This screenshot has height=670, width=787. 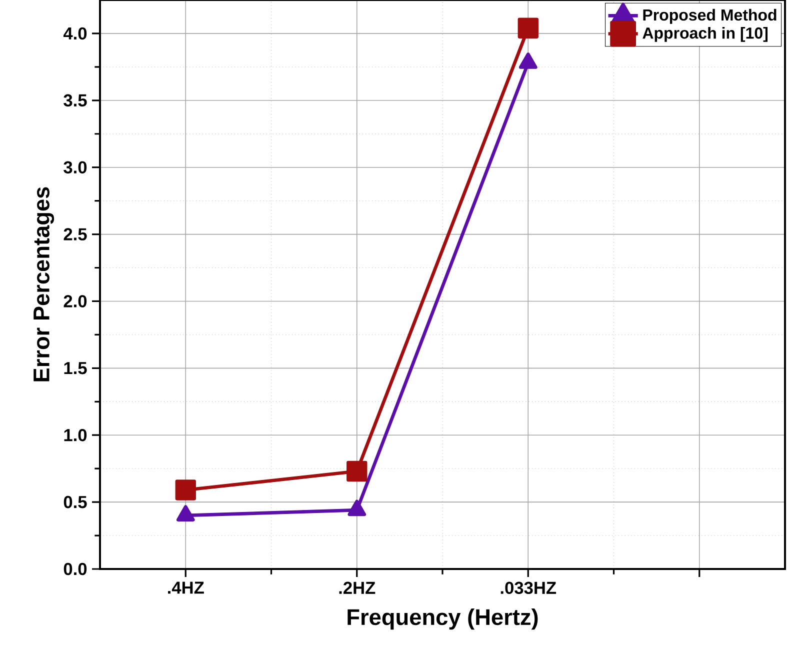 I want to click on y-tick-label: 2.5, so click(x=75, y=234).